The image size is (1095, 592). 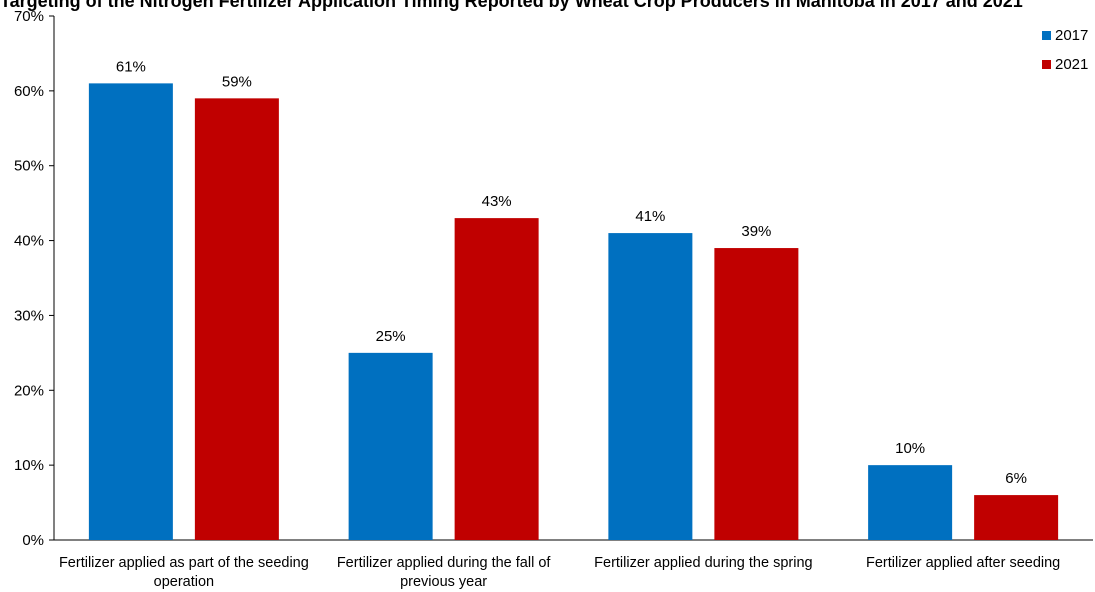 I want to click on legend-label: 2017, so click(x=1071, y=35).